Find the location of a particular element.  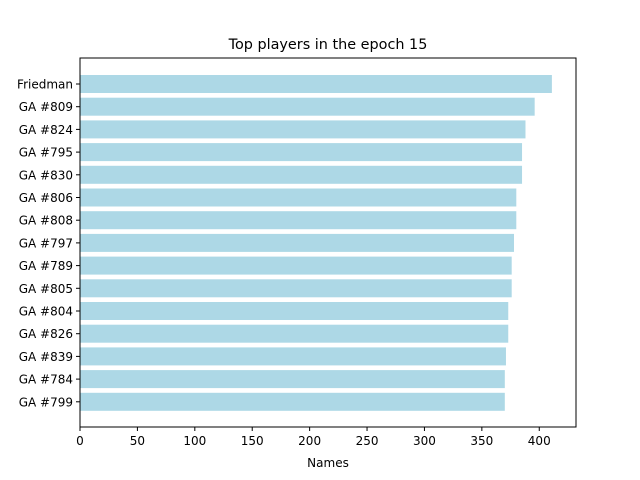

y-tick-label-14: GA #799 is located at coordinates (46, 402).